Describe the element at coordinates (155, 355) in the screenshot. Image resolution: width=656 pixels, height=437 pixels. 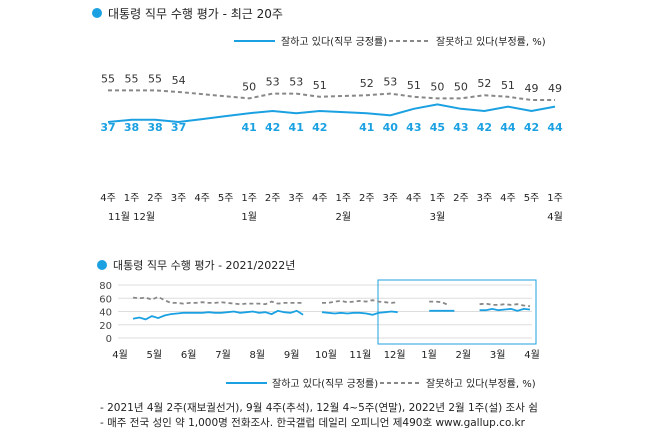
I see `chart2-x-month-label: 5월` at that location.